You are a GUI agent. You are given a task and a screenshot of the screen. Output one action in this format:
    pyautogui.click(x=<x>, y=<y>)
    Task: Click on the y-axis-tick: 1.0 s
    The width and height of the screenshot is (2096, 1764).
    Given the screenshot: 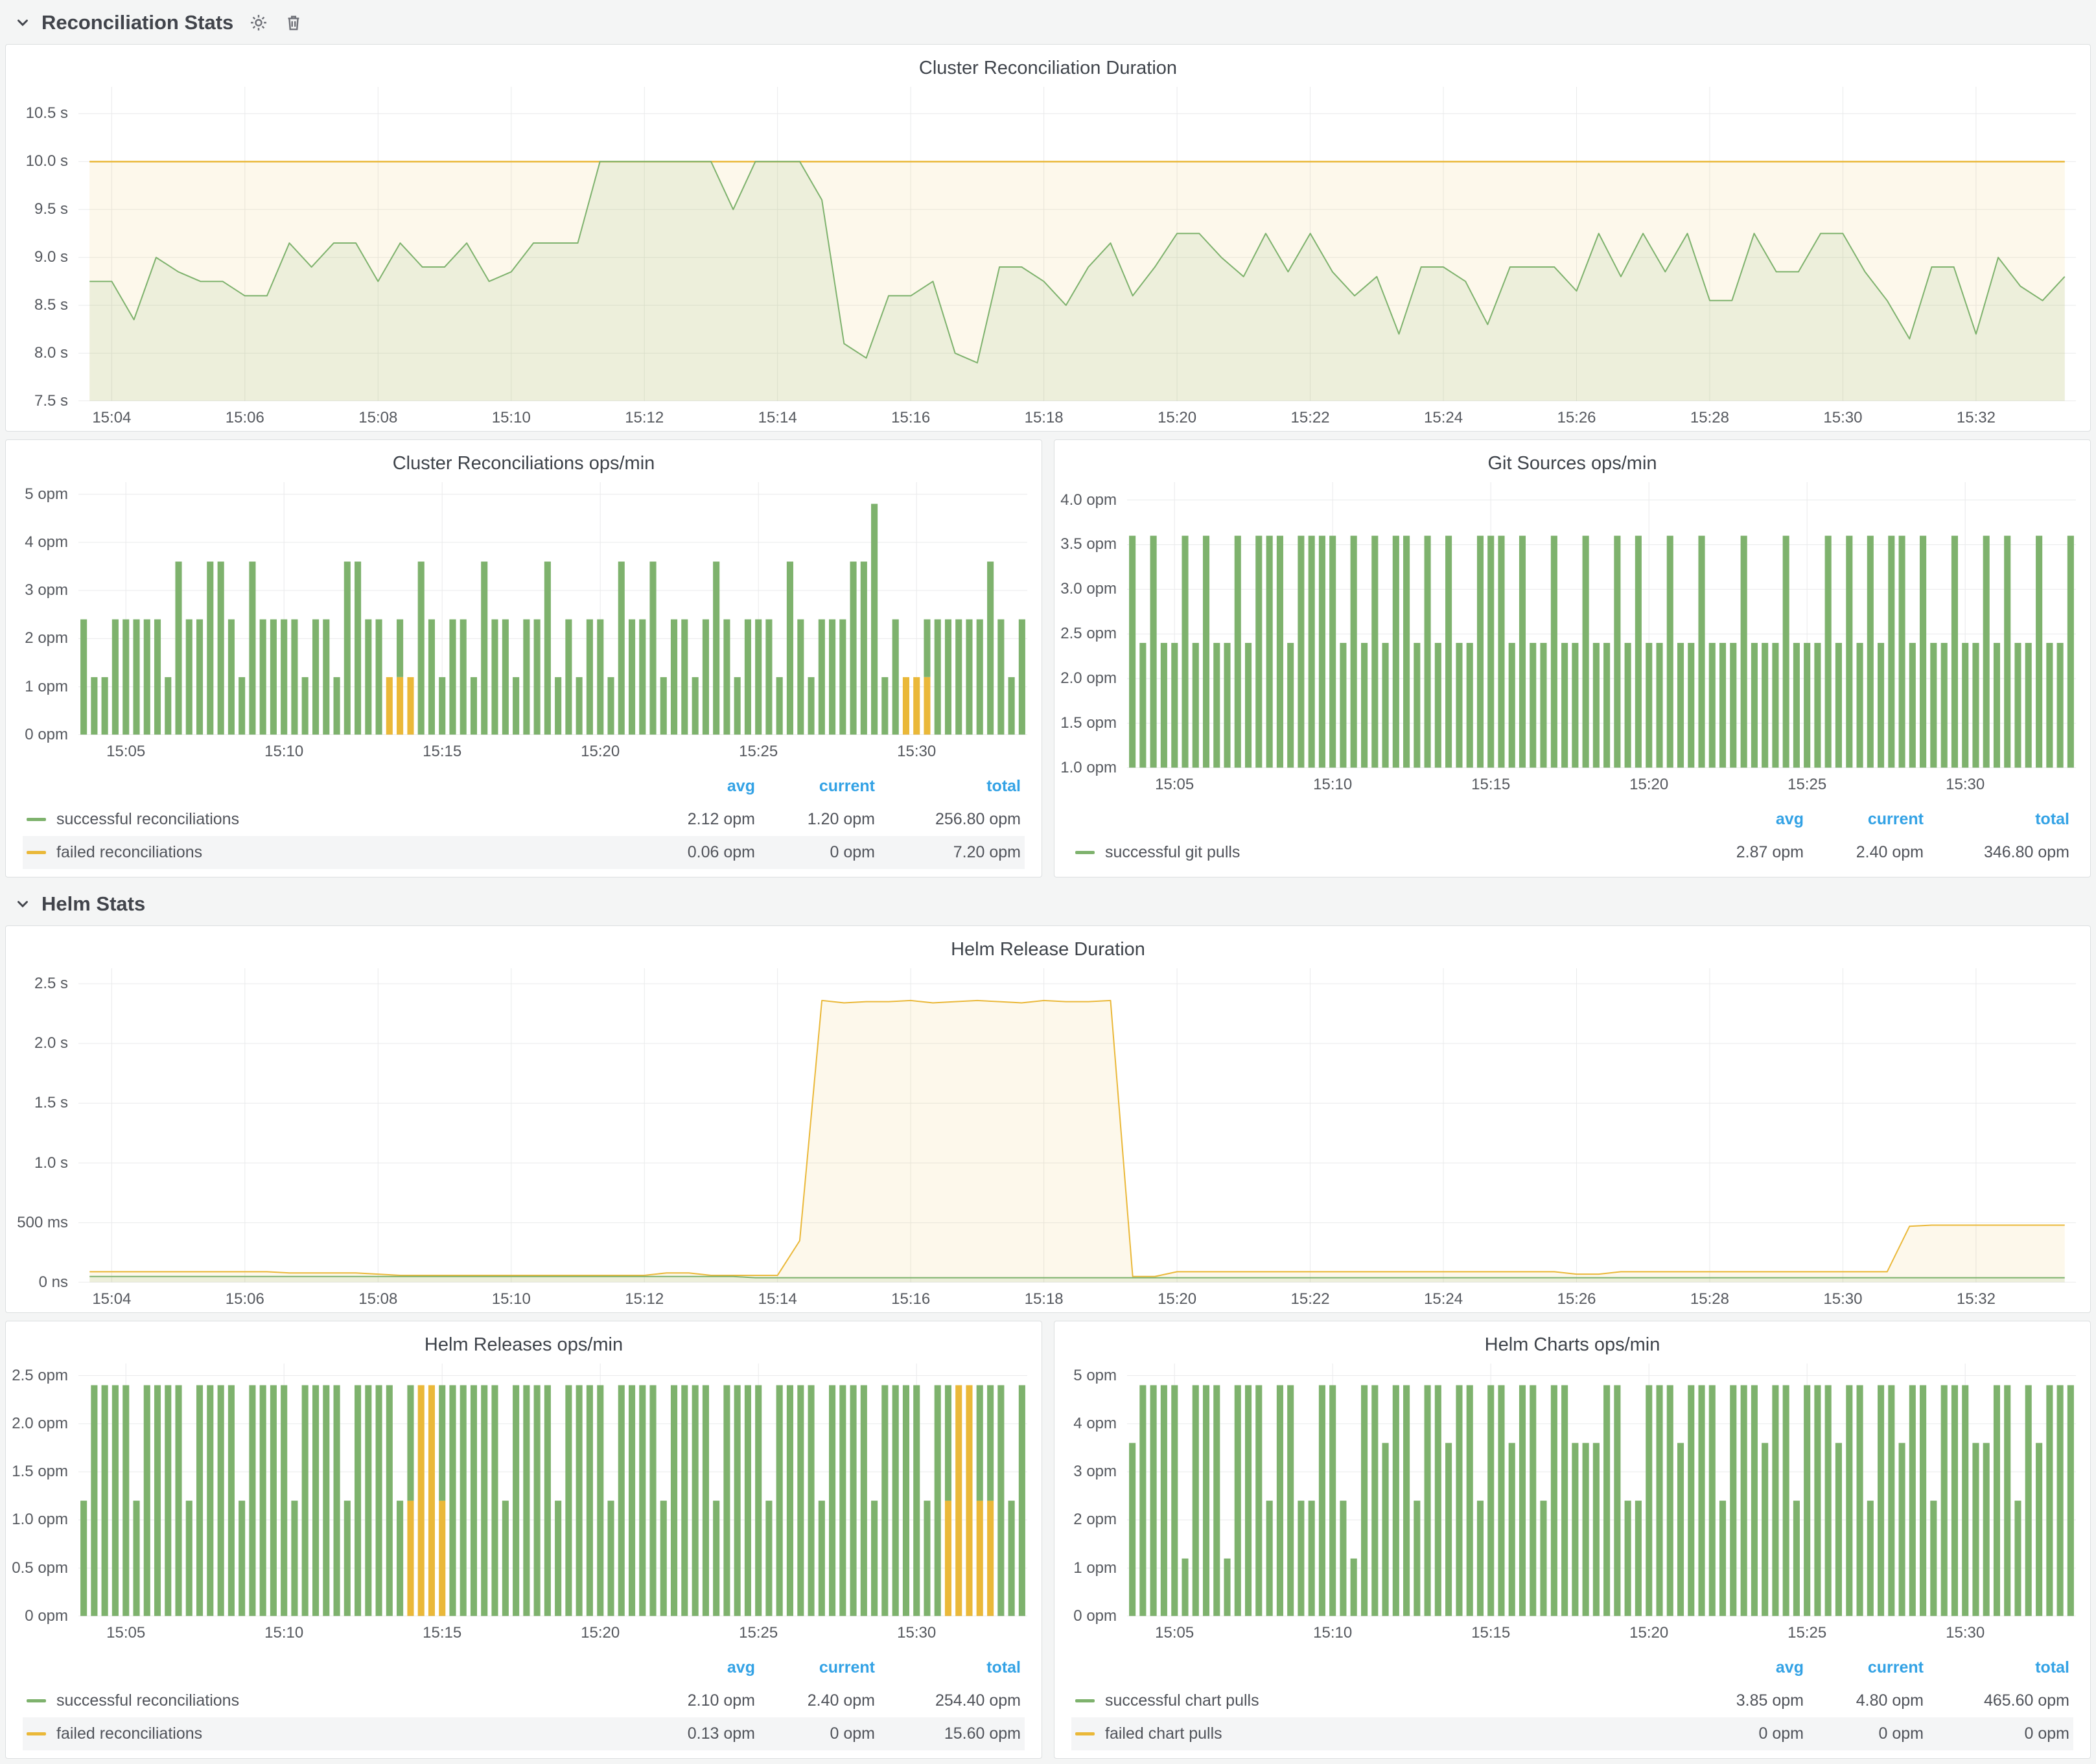 What is the action you would take?
    pyautogui.click(x=51, y=1163)
    